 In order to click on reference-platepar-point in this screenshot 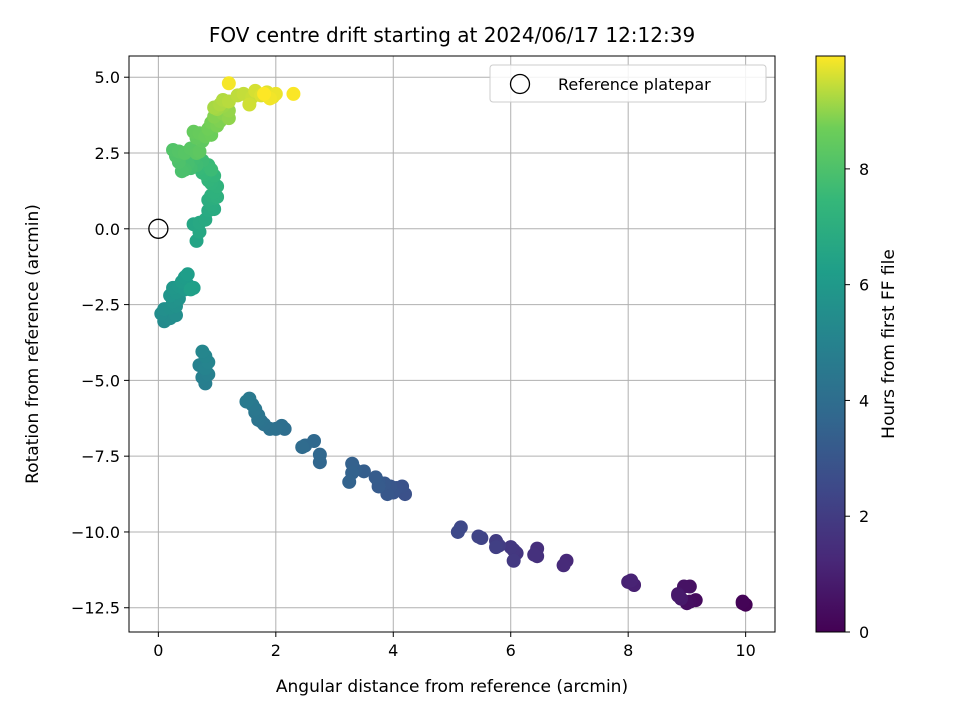, I will do `click(158, 228)`.